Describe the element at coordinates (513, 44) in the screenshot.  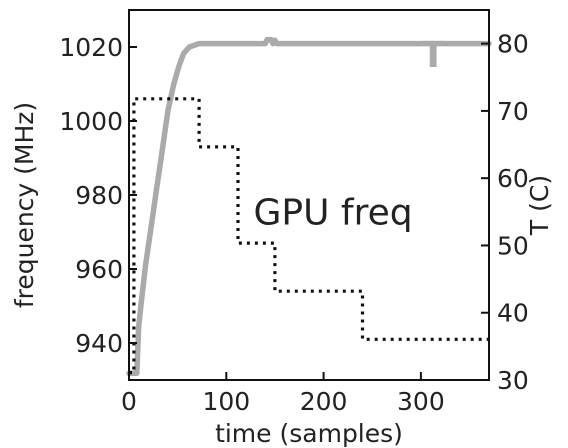
I see `right-y-tick-label: 80` at that location.